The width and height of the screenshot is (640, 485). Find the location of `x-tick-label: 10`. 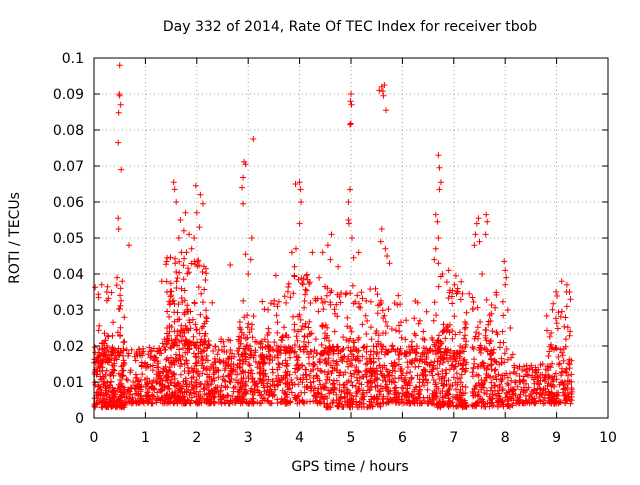

x-tick-label: 10 is located at coordinates (608, 438).